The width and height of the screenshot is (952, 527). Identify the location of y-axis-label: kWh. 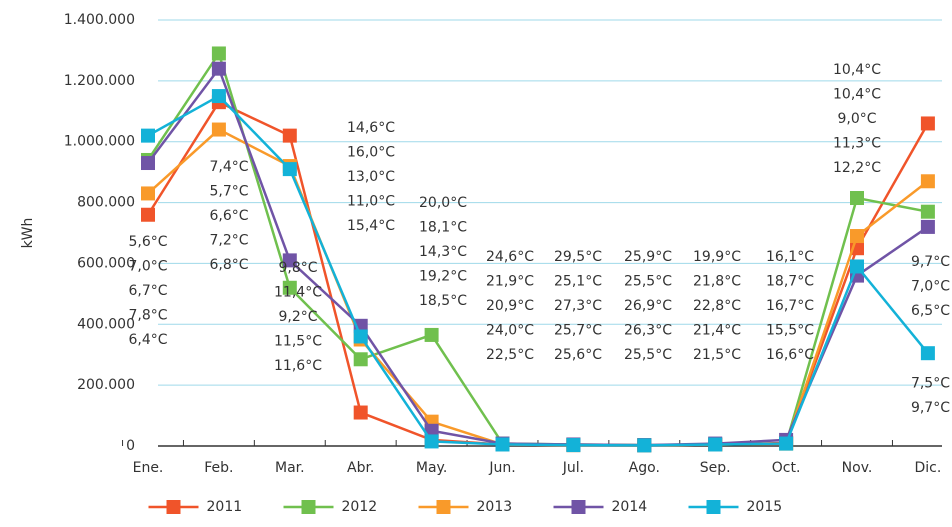
(28, 233).